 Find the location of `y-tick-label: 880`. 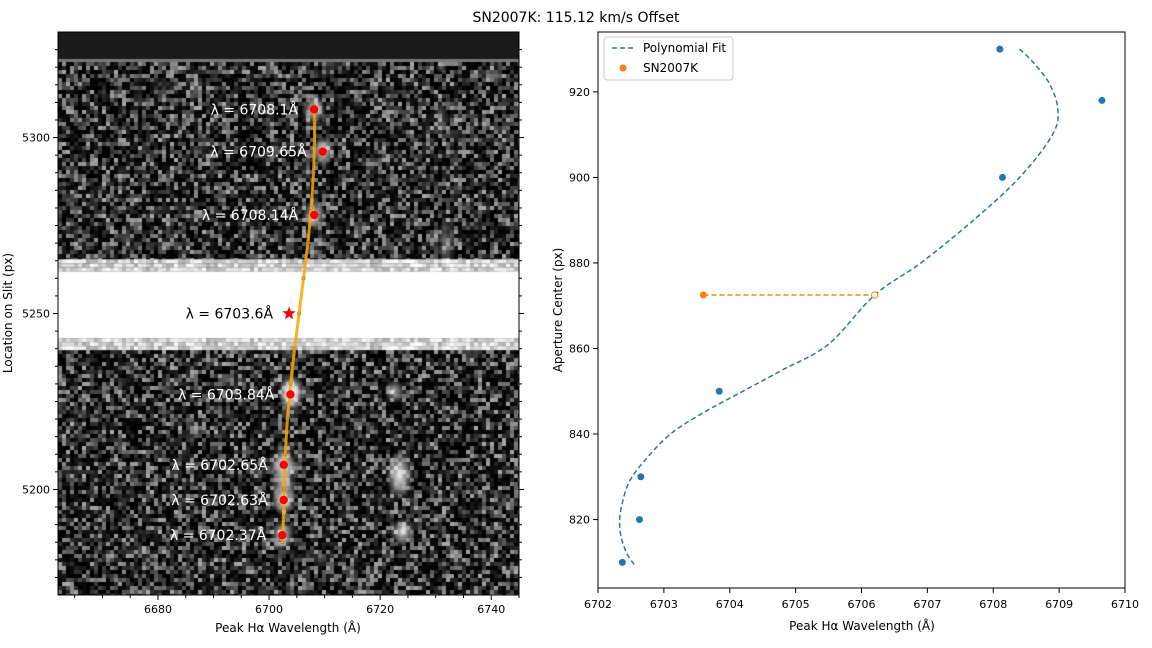

y-tick-label: 880 is located at coordinates (579, 263).